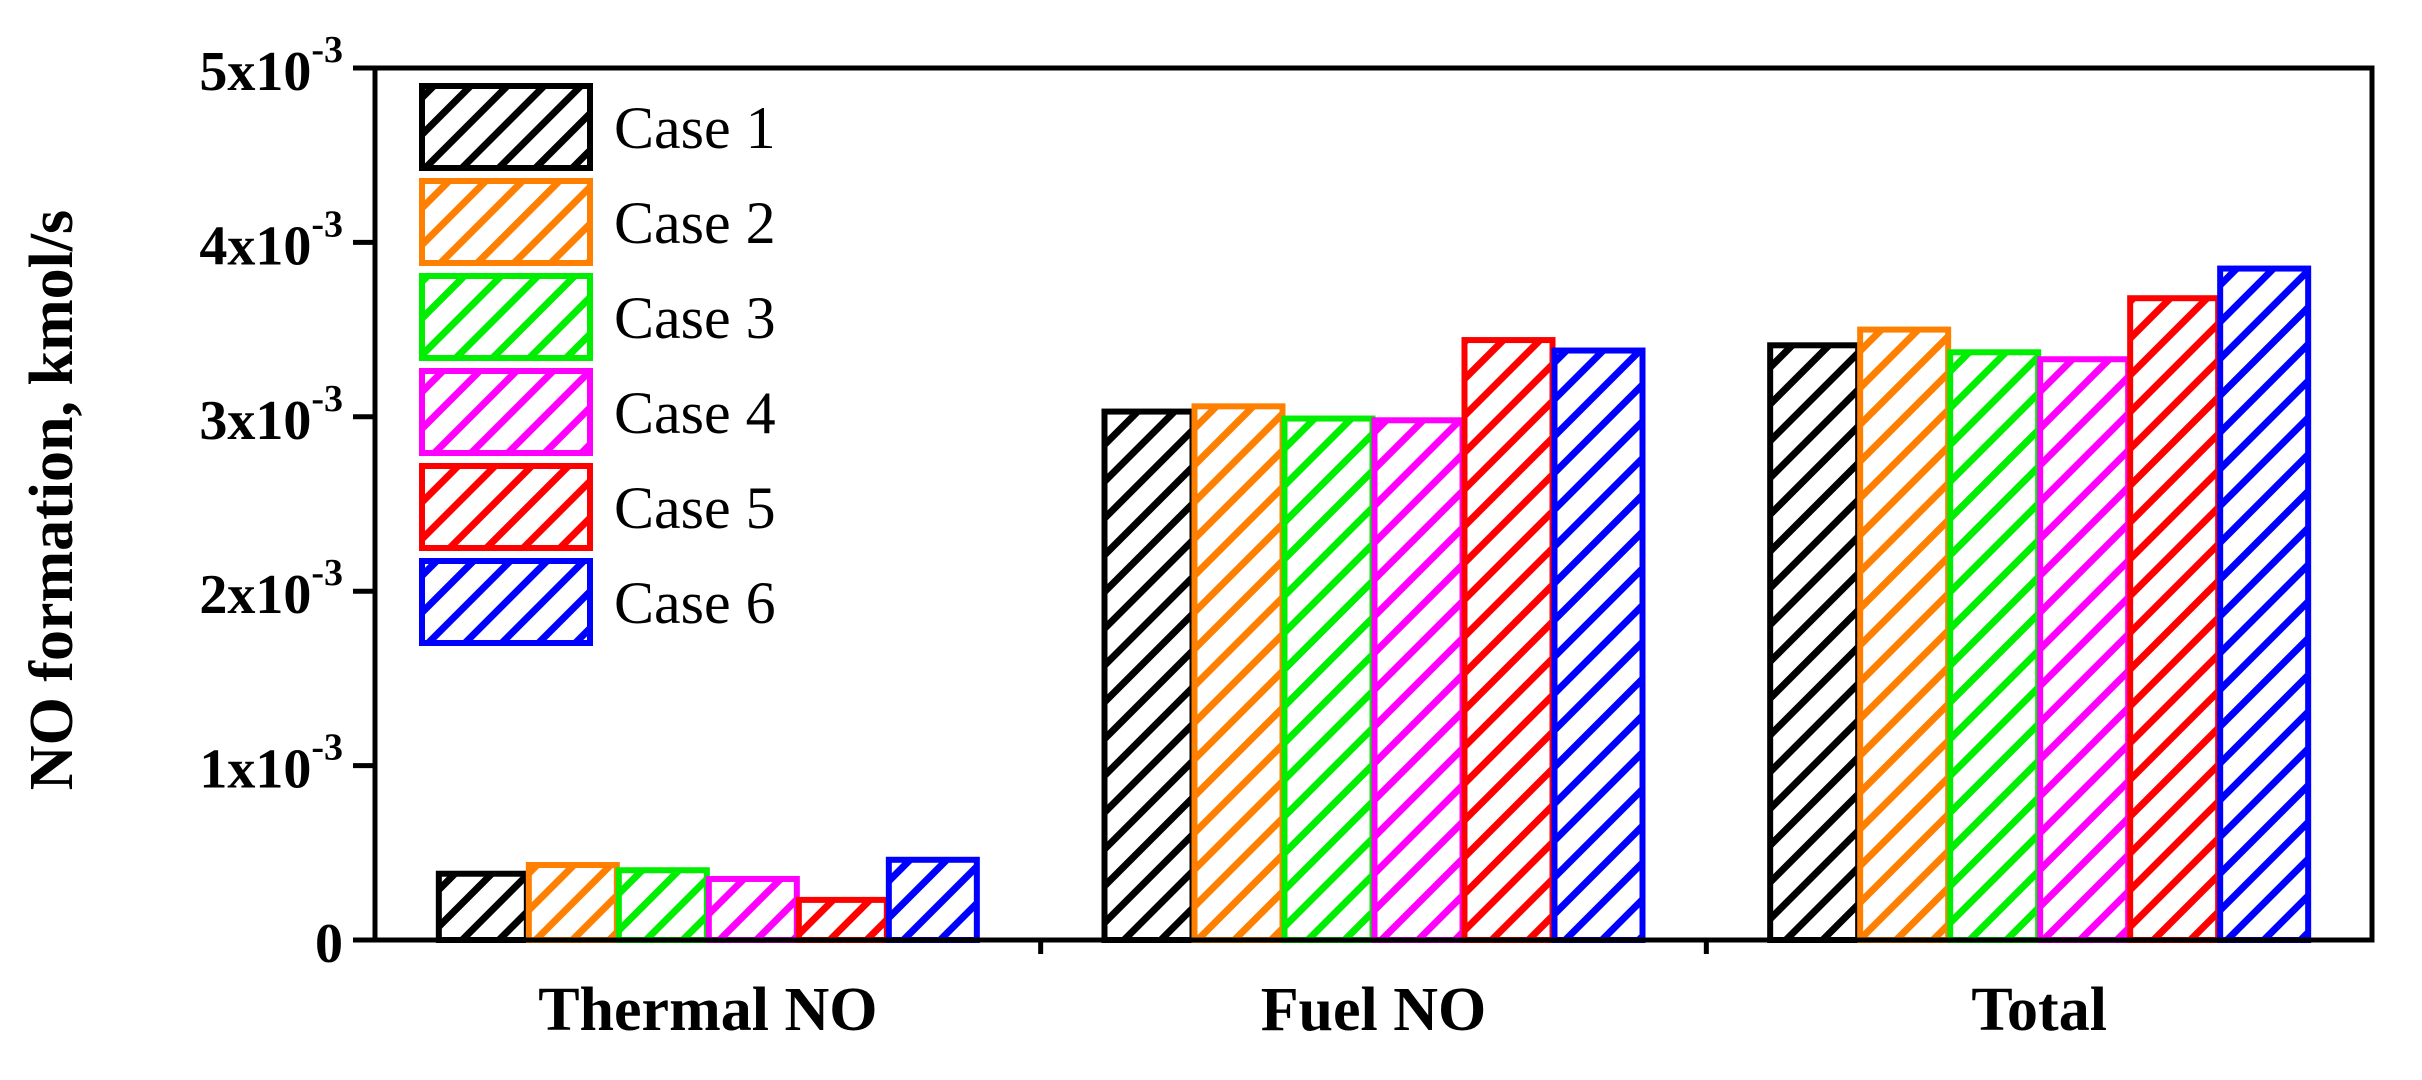  I want to click on y-tick-label: 4x10⁻³, so click(271, 240).